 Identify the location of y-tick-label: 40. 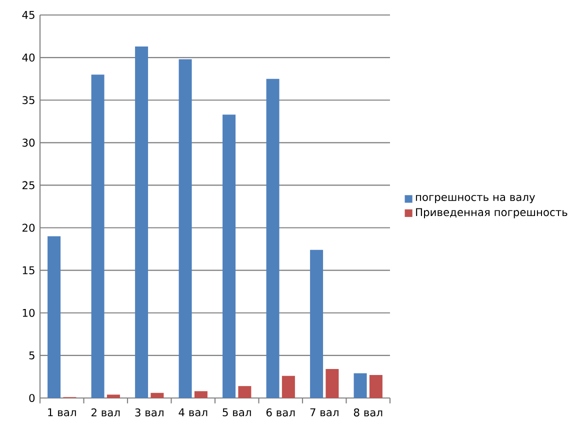
(28, 58).